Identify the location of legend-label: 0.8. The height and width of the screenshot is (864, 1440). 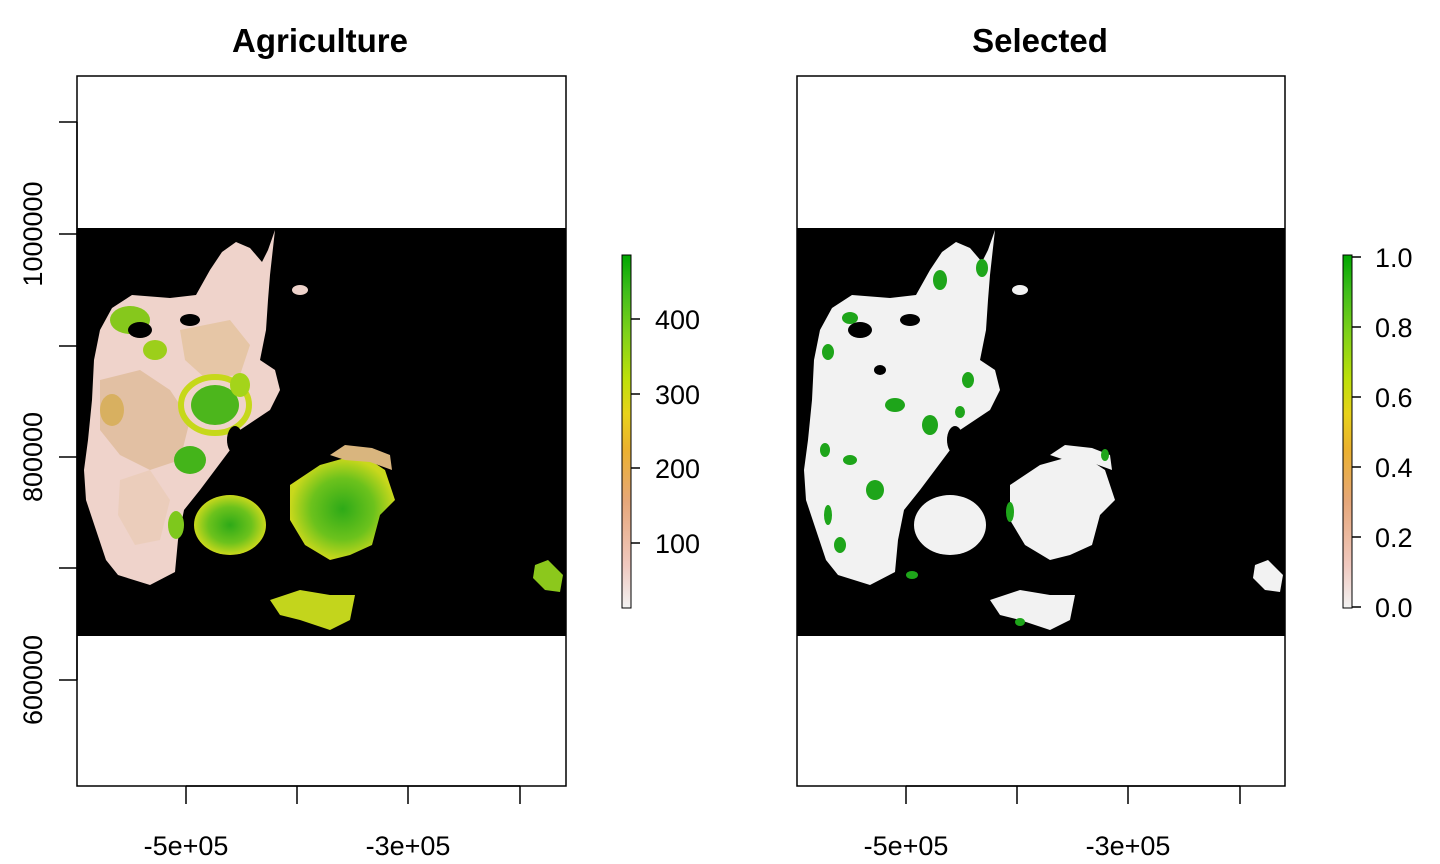
(1394, 328).